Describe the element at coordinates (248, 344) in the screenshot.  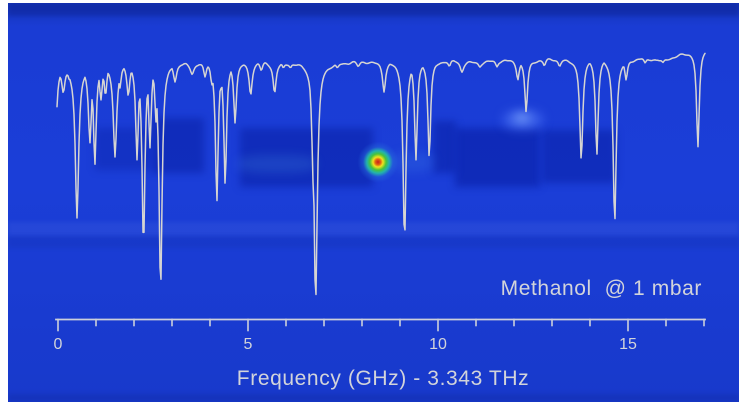
I see `x-tick-label: 5` at that location.